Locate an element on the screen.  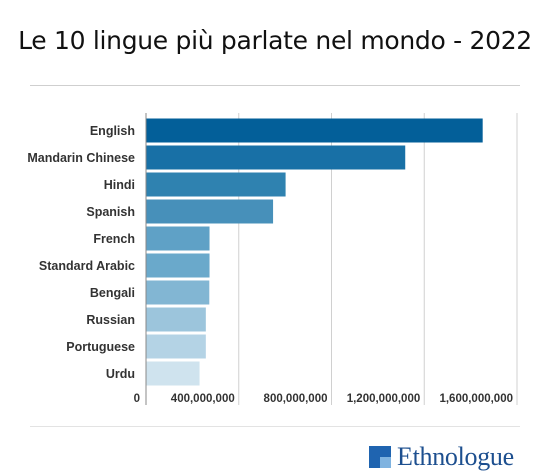
x-tick-label: 400,000,000 is located at coordinates (203, 399).